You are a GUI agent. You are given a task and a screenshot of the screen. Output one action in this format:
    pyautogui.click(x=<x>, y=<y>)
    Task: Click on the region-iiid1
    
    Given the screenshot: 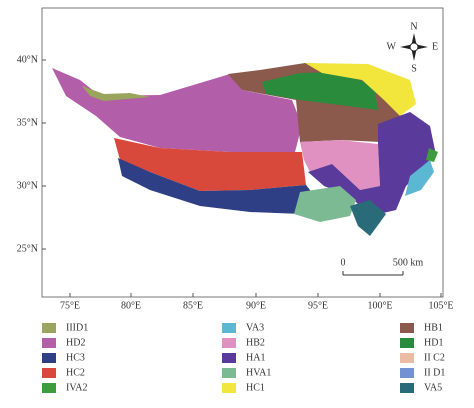 What is the action you would take?
    pyautogui.click(x=116, y=93)
    